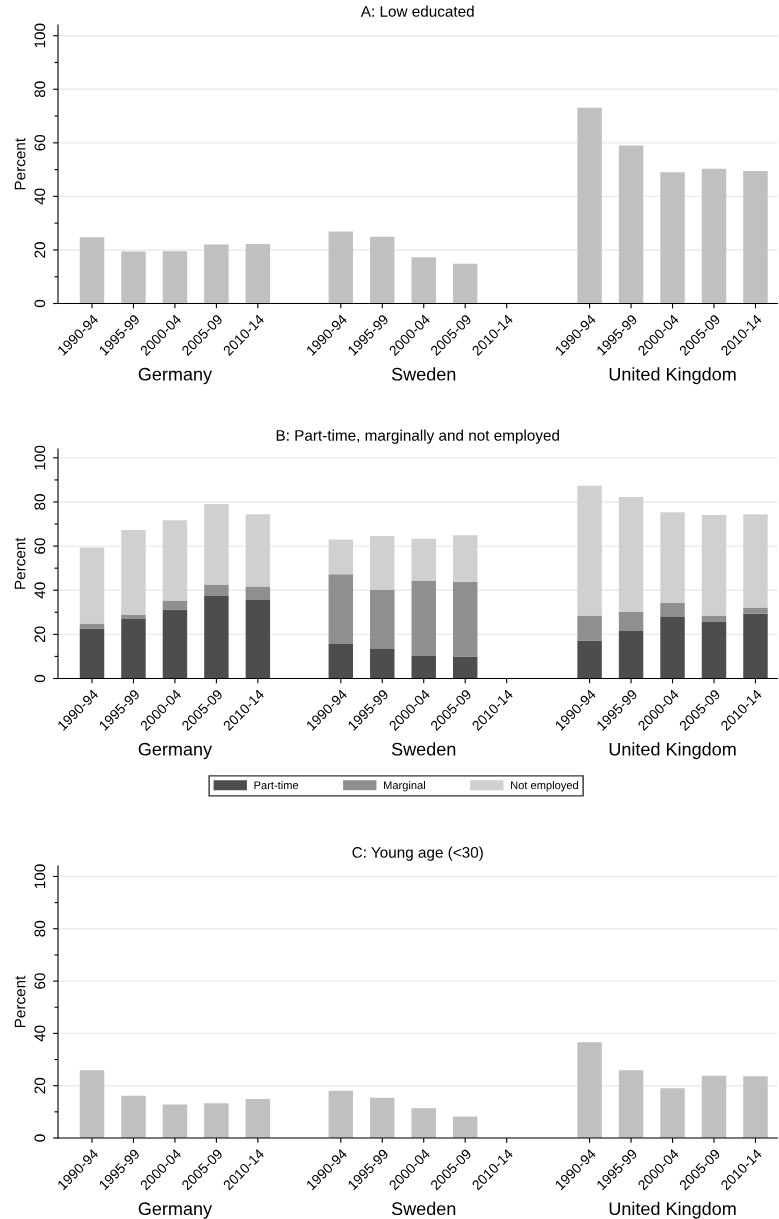 The width and height of the screenshot is (779, 1219). I want to click on chart-title: B: Part-time, marginally and not employed, so click(417, 436).